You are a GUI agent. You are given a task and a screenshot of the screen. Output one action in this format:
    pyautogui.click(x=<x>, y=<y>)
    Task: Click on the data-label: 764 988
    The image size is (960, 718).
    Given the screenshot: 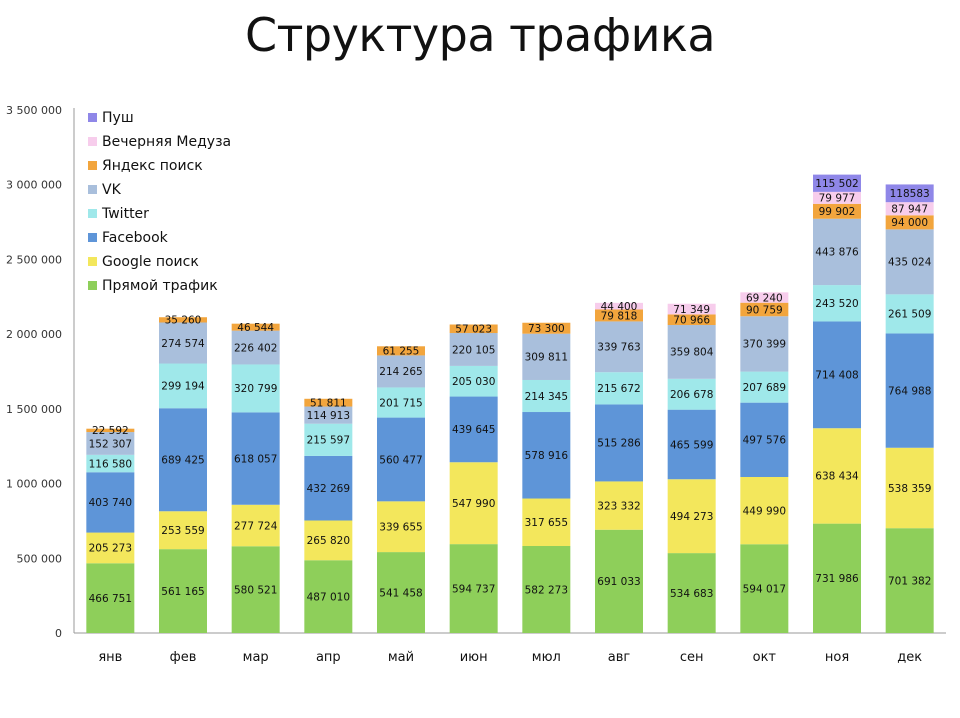 What is the action you would take?
    pyautogui.click(x=909, y=391)
    